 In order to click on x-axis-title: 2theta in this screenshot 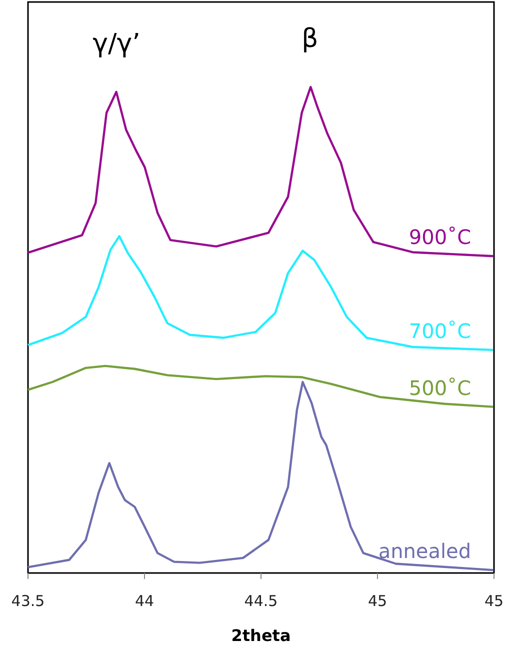, I will do `click(261, 635)`.